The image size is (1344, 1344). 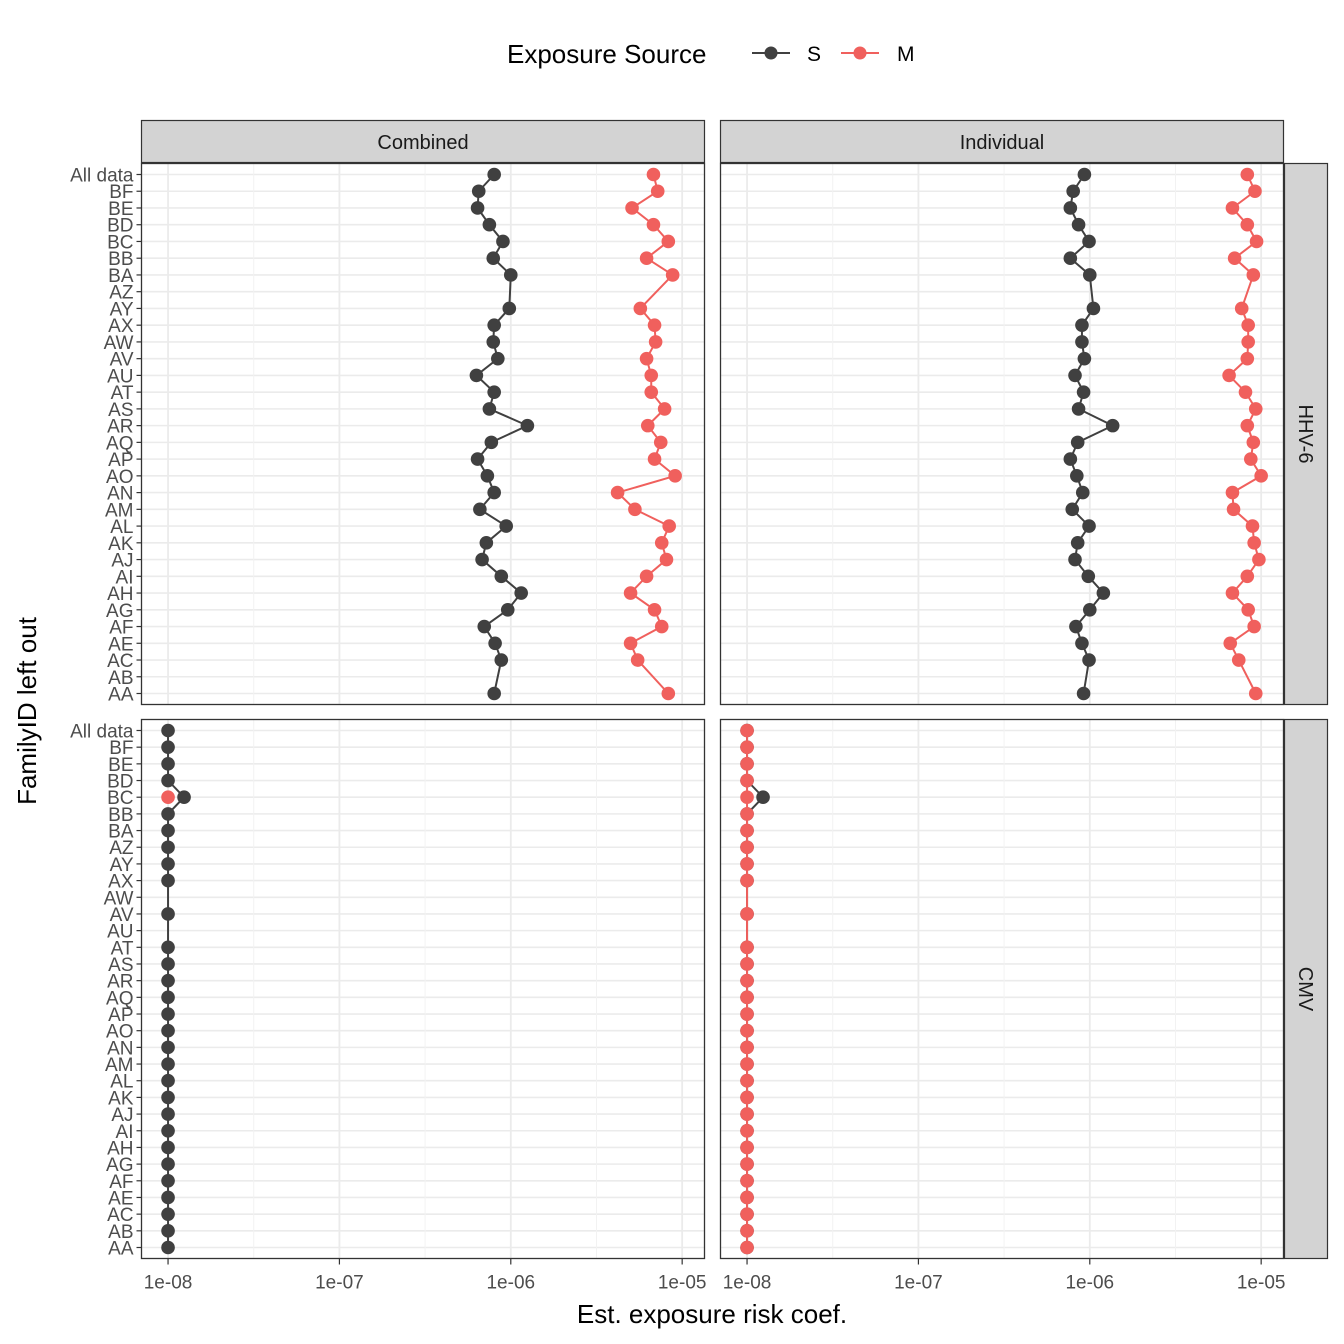 I want to click on series-m, so click(x=168, y=797).